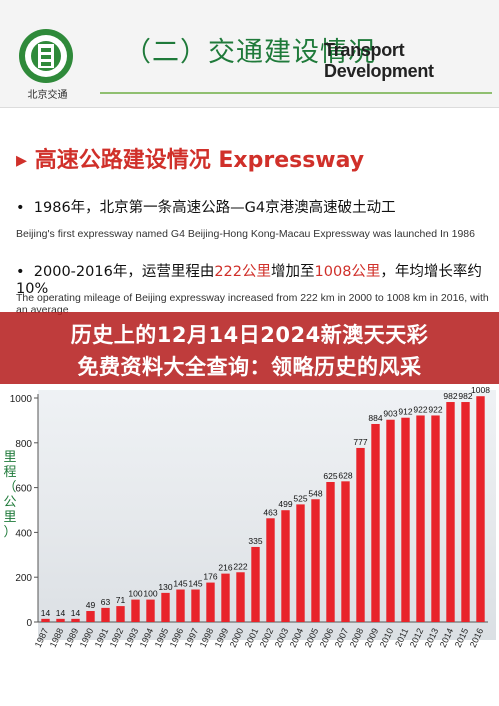 The image size is (499, 706). Describe the element at coordinates (23, 489) in the screenshot. I see `y-tick-label: 600` at that location.